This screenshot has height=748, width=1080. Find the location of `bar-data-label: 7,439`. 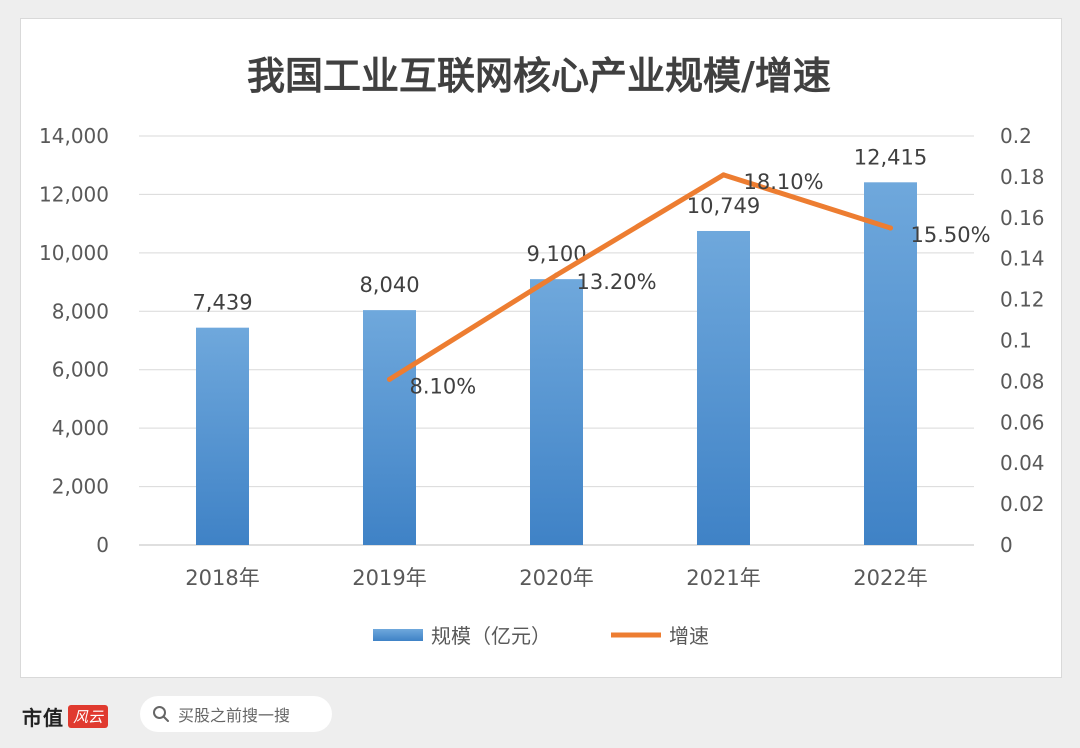

bar-data-label: 7,439 is located at coordinates (222, 303).